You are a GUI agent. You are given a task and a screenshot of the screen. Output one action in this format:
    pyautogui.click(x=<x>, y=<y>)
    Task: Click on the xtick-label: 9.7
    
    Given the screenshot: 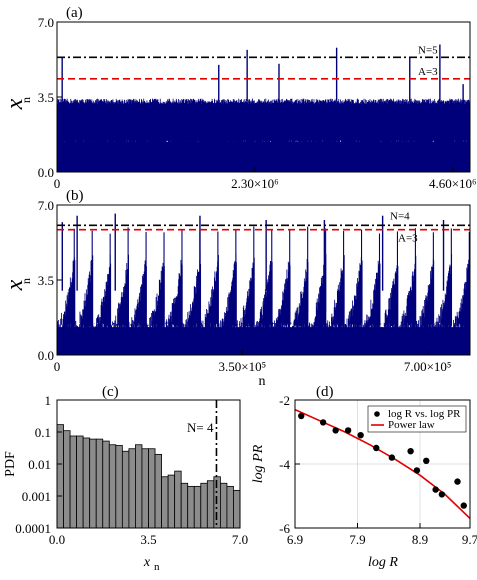 What is the action you would take?
    pyautogui.click(x=469, y=539)
    